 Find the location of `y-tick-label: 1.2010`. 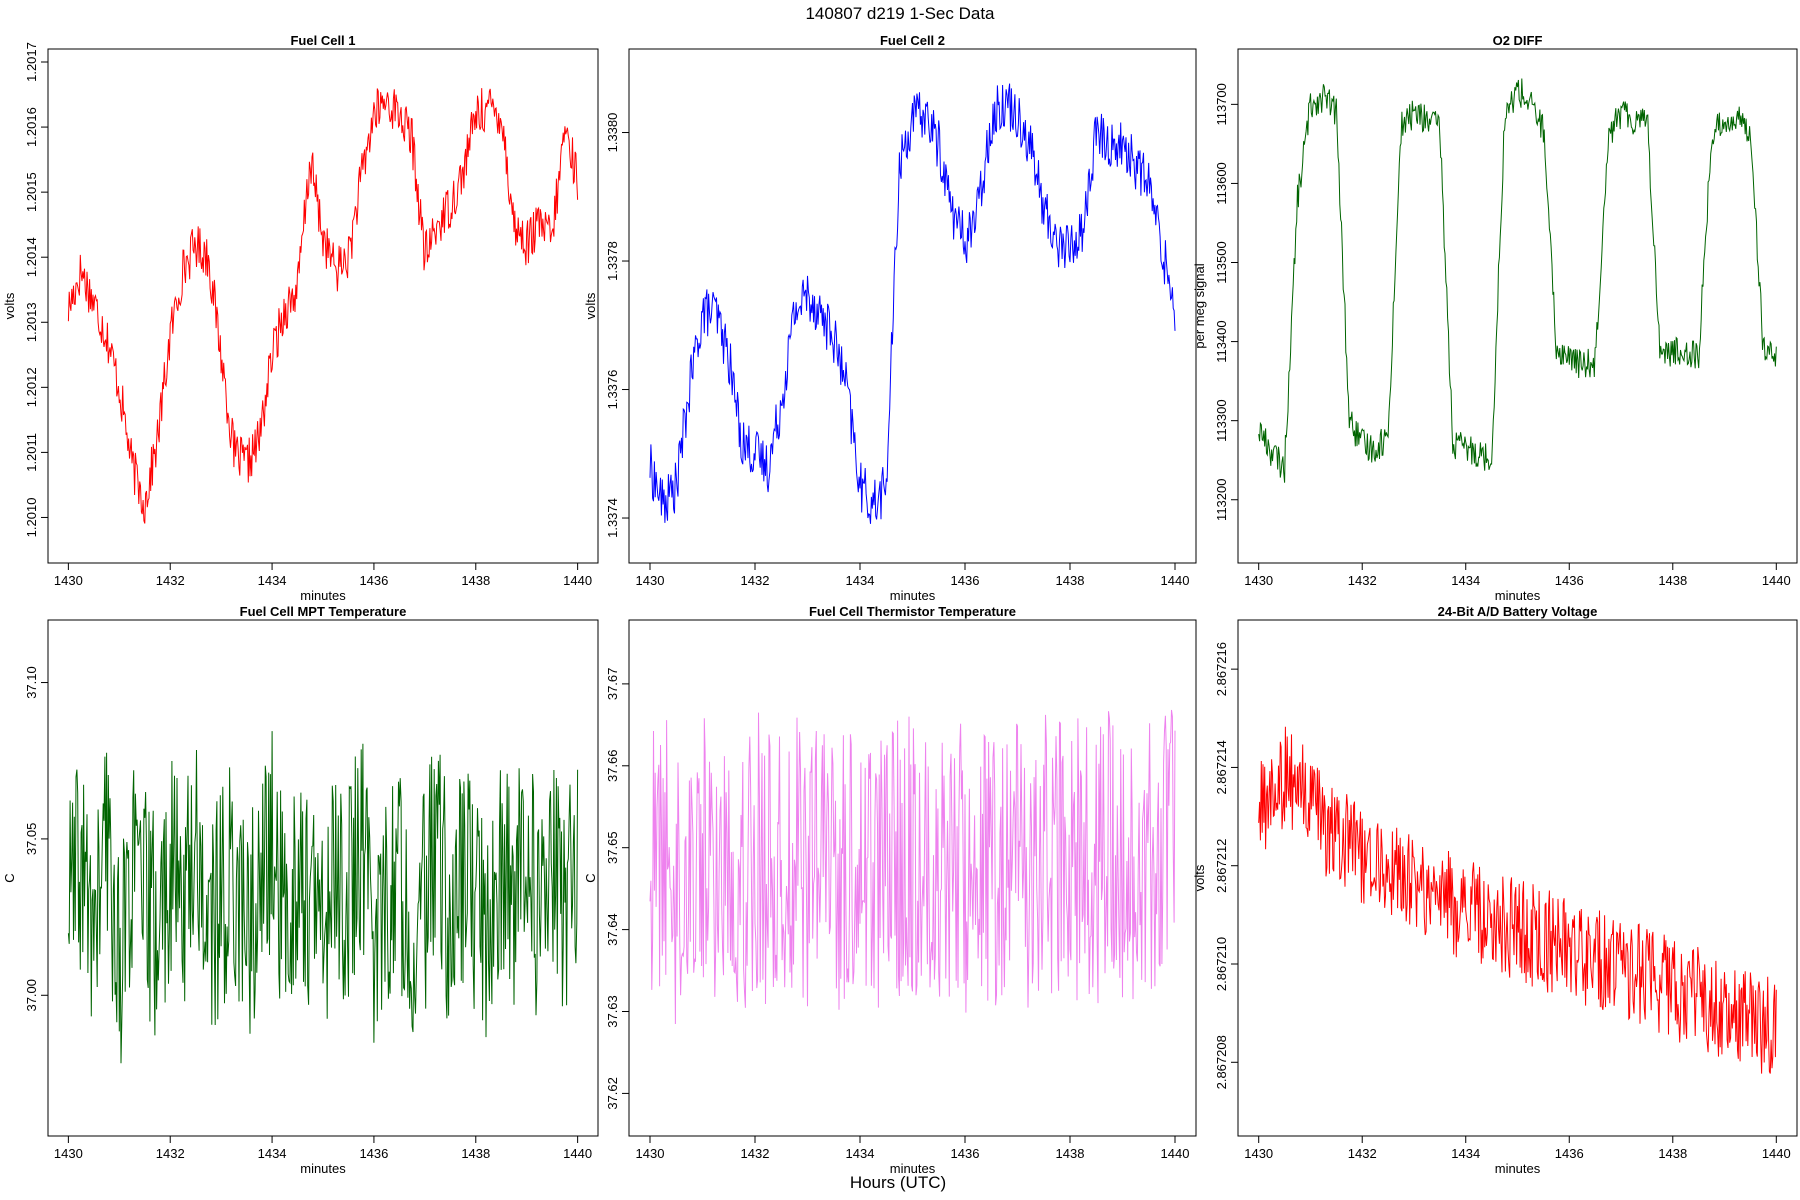

y-tick-label: 1.2010 is located at coordinates (31, 518).